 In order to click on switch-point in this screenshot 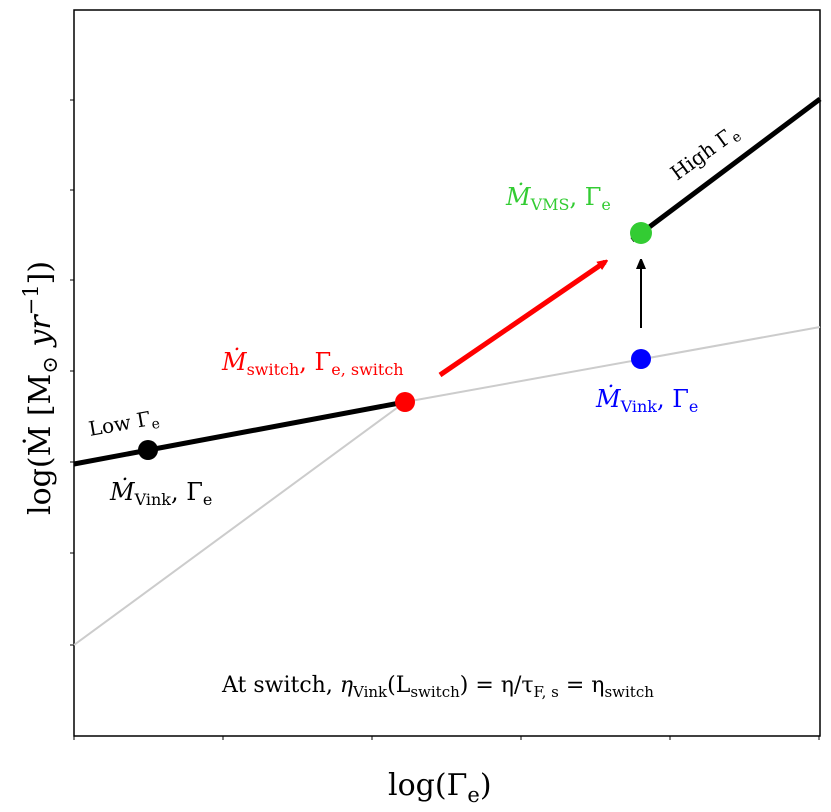, I will do `click(405, 402)`.